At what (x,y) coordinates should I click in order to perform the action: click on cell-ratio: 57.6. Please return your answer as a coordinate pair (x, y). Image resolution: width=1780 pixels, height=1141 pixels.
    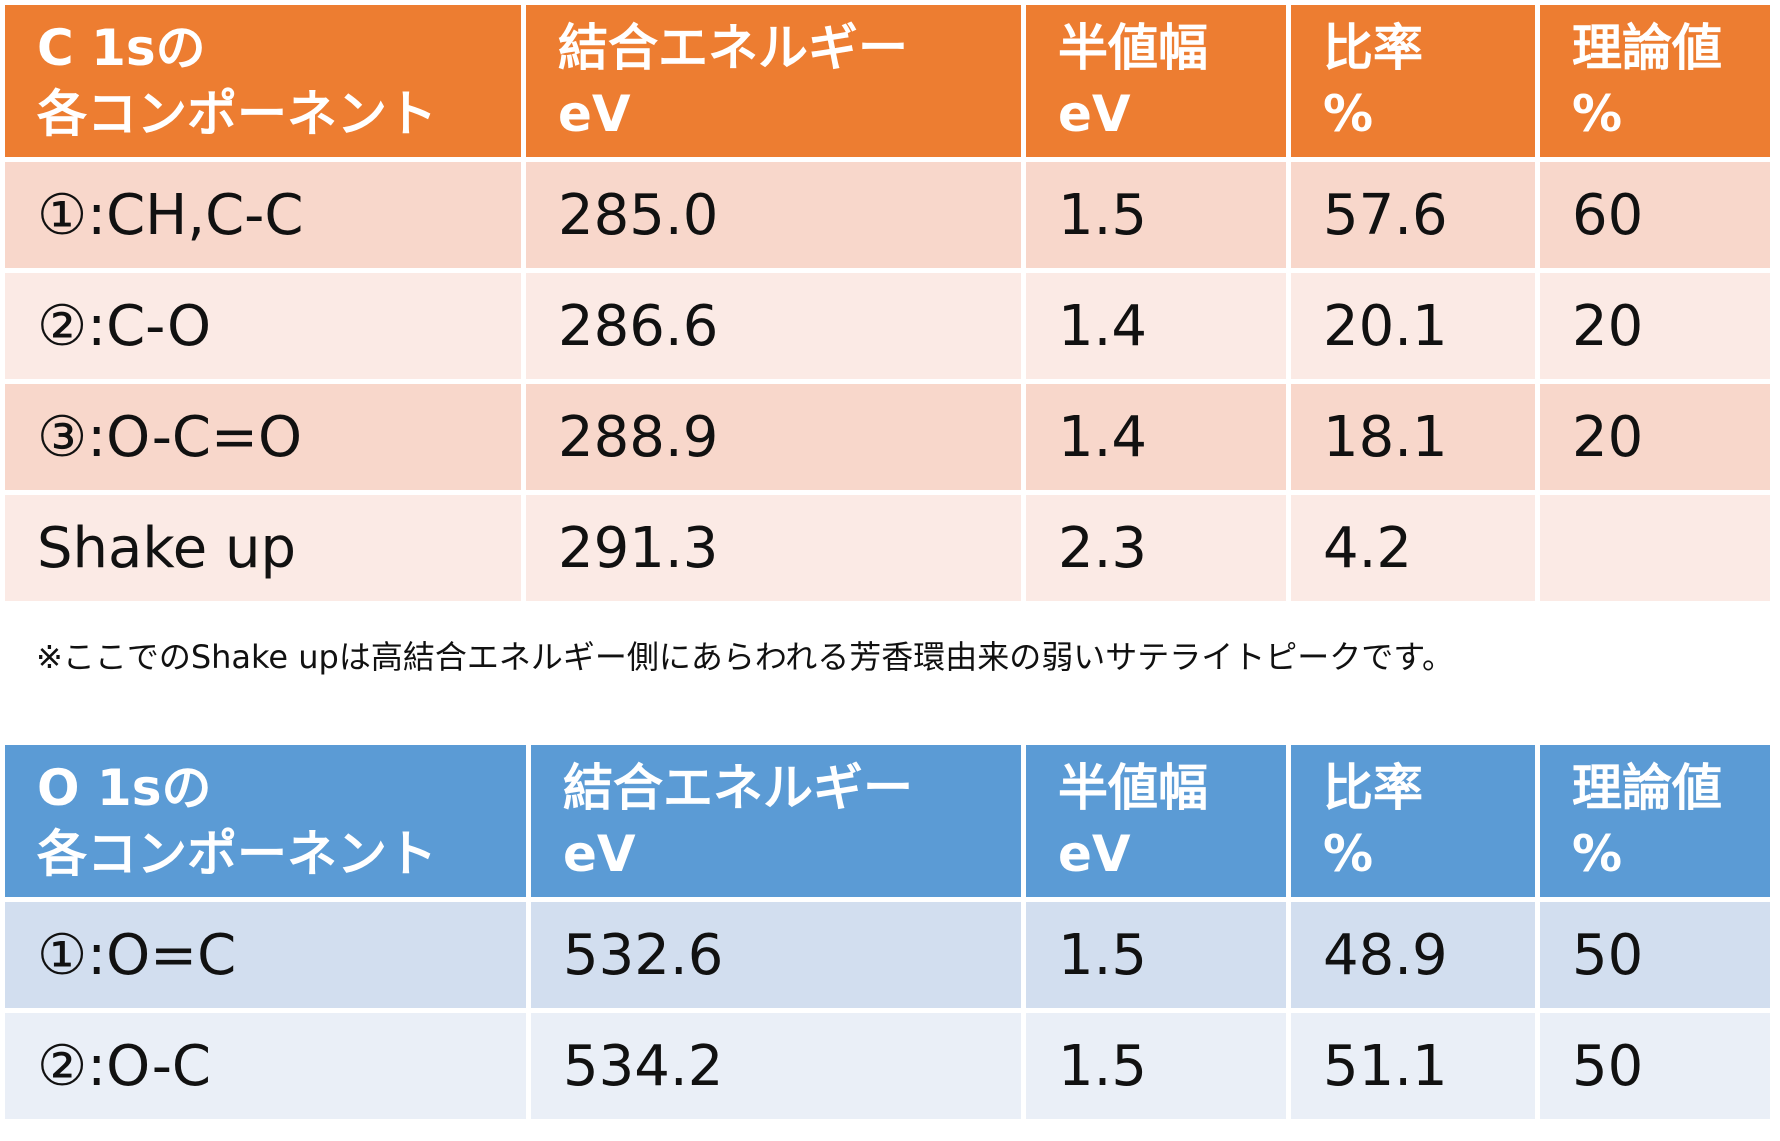
    Looking at the image, I should click on (1413, 215).